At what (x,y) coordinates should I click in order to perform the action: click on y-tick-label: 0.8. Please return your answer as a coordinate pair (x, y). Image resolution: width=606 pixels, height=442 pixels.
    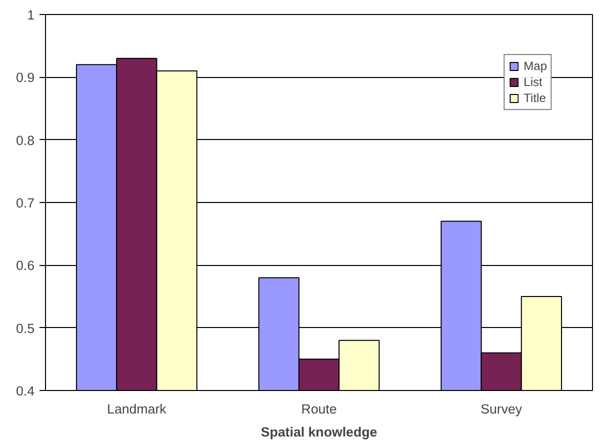
    Looking at the image, I should click on (25, 140).